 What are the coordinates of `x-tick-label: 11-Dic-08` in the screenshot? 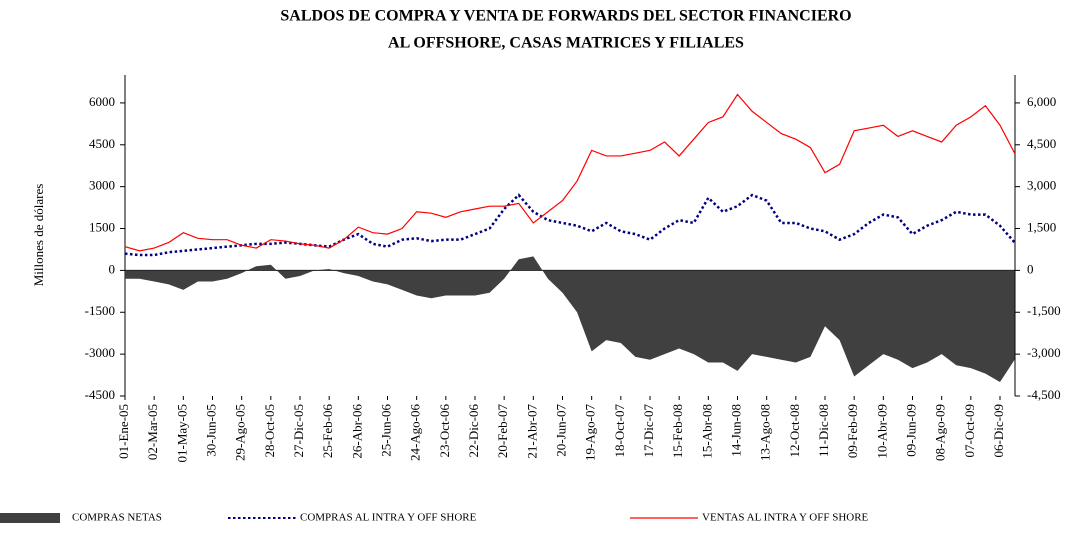 It's located at (823, 430).